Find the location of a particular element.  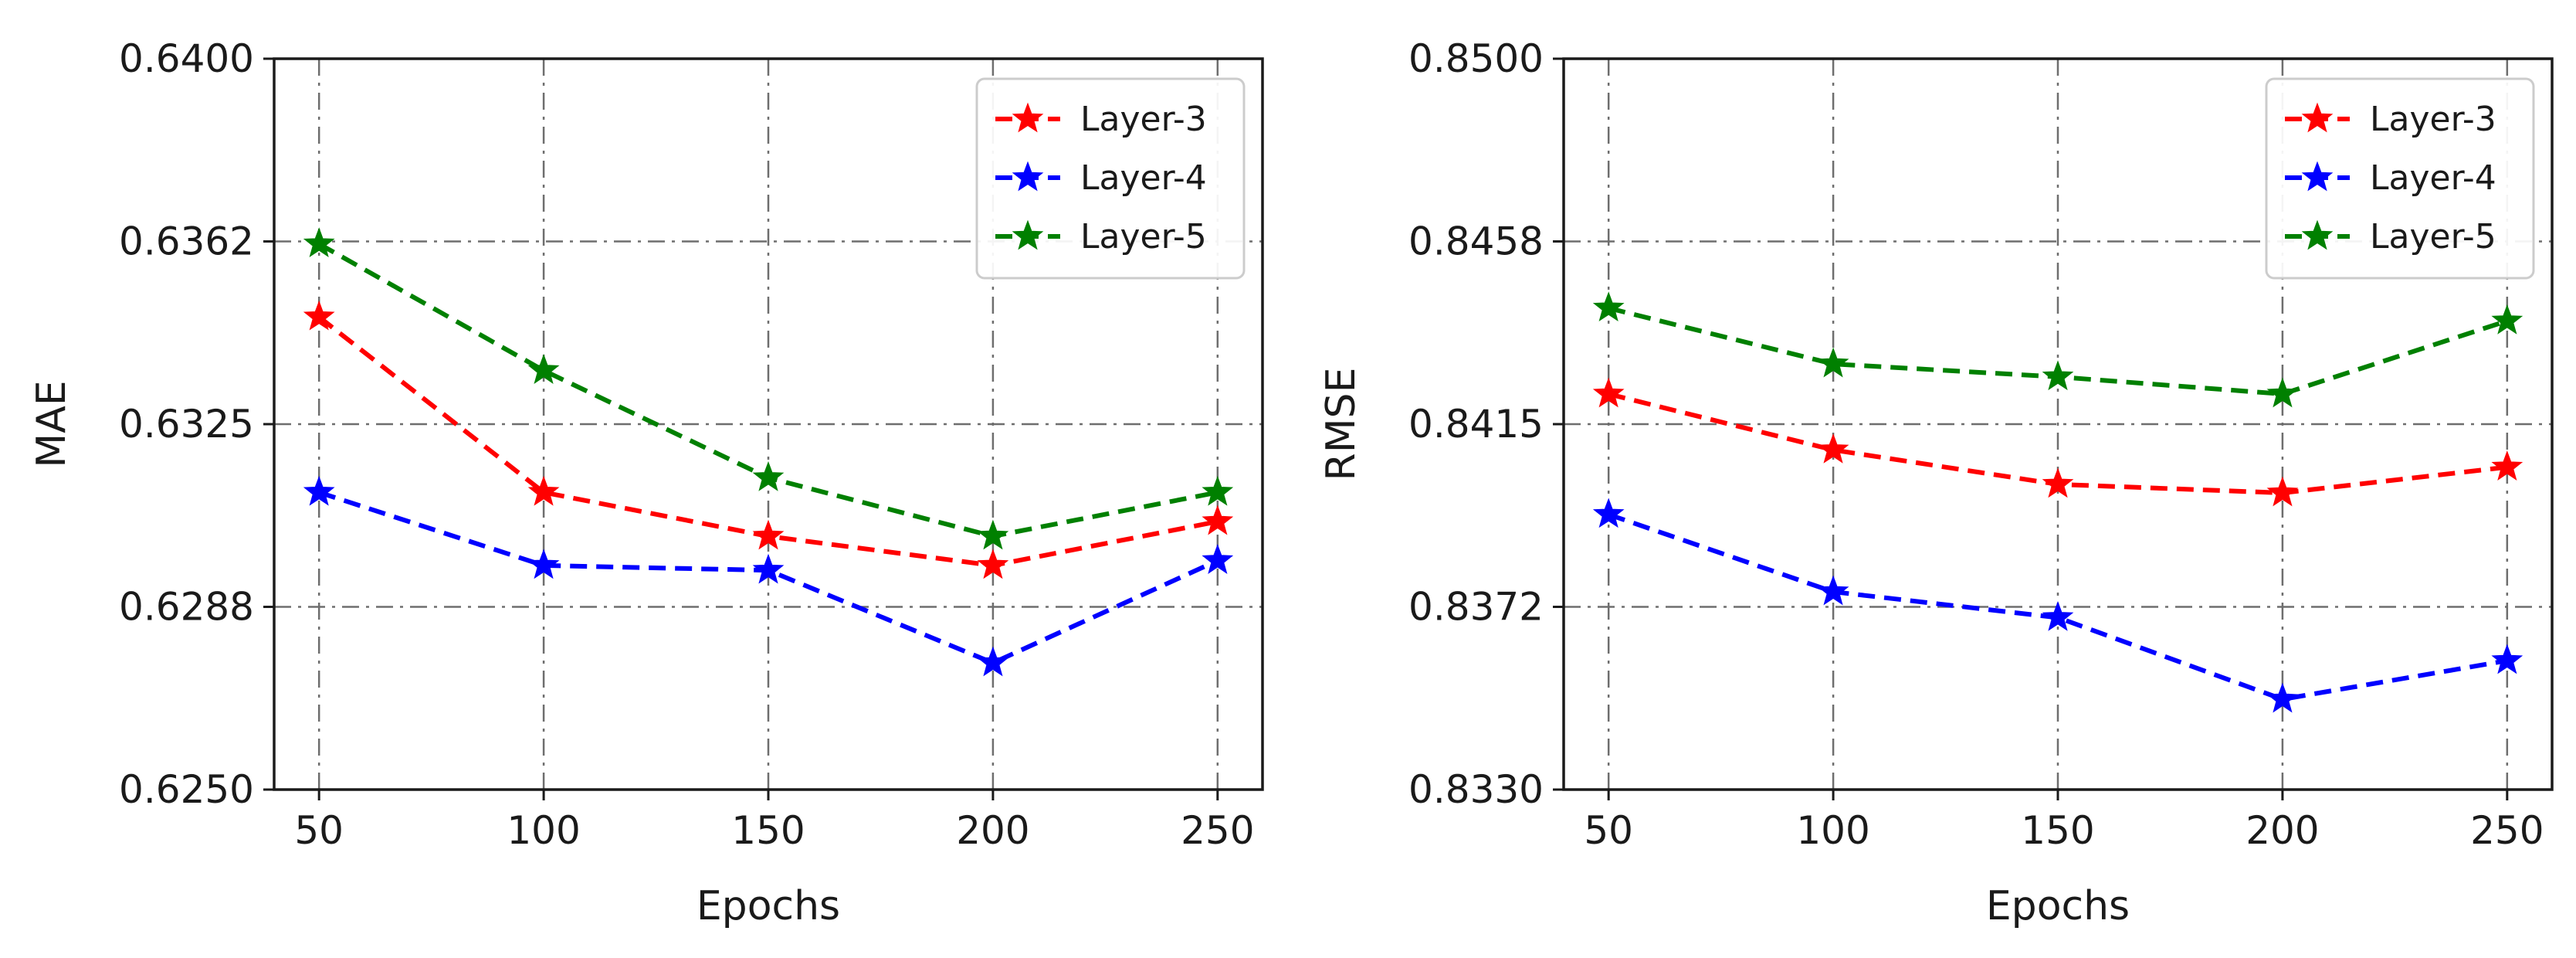

chart-1-xtick-label: 150 is located at coordinates (768, 831).